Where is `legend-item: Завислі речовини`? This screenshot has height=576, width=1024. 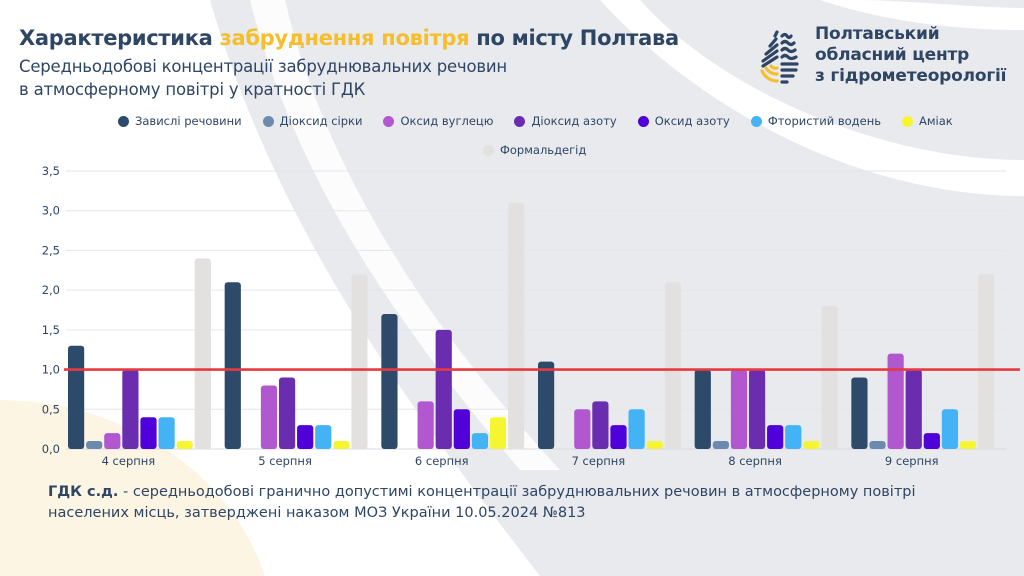 legend-item: Завислі речовини is located at coordinates (180, 121).